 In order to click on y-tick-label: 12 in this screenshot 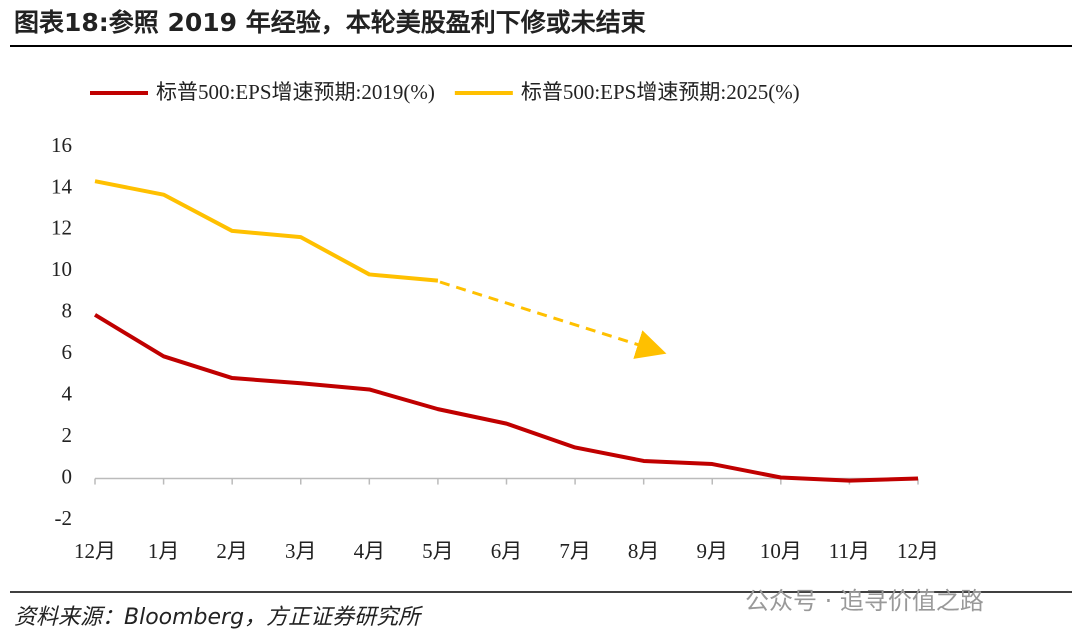, I will do `click(61, 228)`.